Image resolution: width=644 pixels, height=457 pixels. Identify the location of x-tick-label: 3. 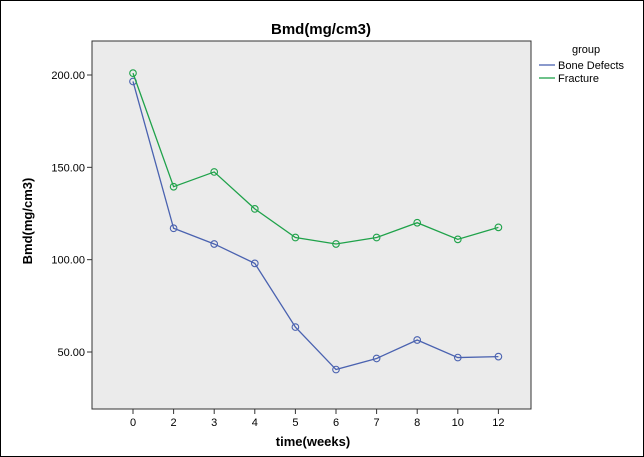
(214, 423).